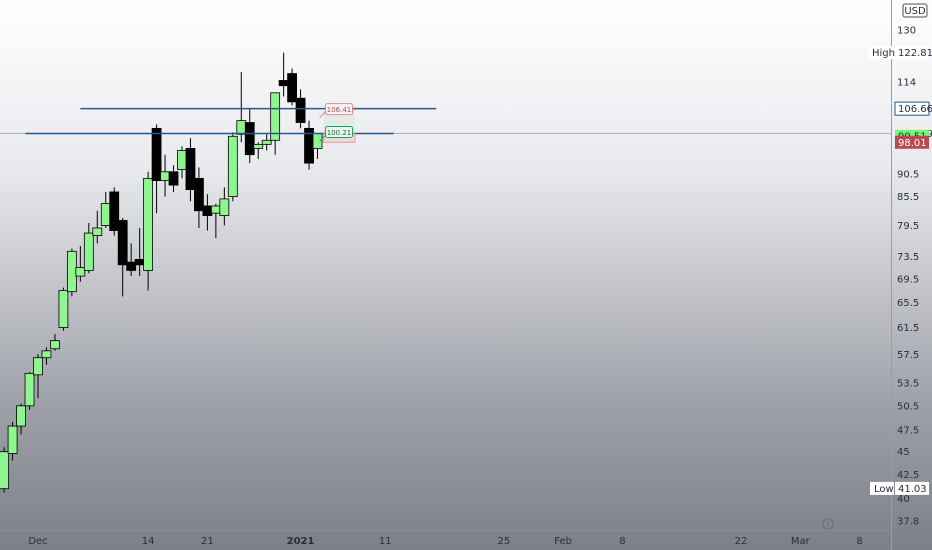 The height and width of the screenshot is (550, 932). Describe the element at coordinates (322, 138) in the screenshot. I see `entry-connector` at that location.